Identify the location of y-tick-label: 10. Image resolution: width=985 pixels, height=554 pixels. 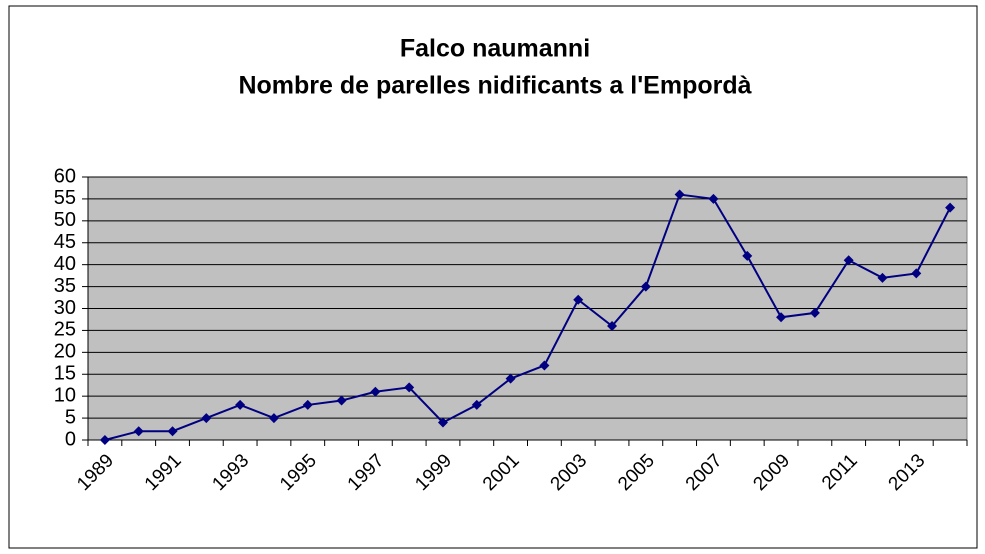
(65, 395).